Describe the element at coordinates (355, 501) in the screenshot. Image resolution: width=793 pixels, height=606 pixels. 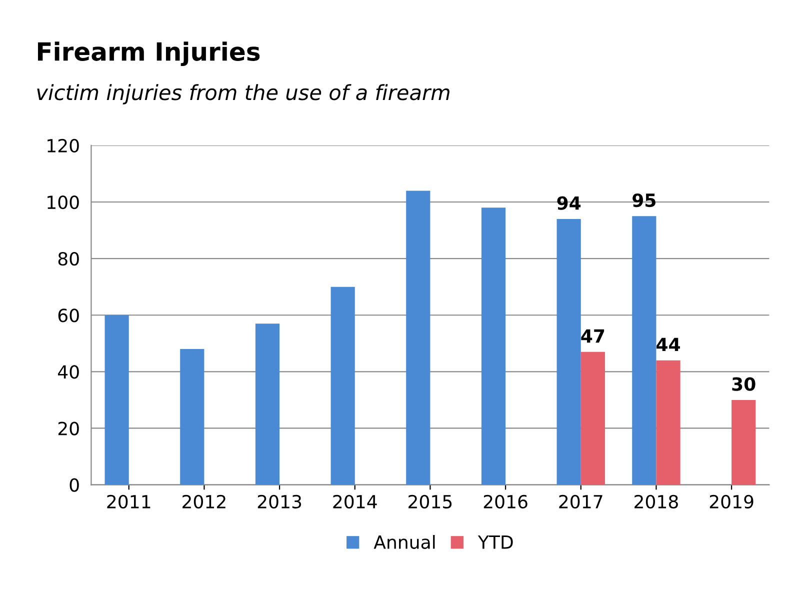
I see `x-tick-label: 2014` at that location.